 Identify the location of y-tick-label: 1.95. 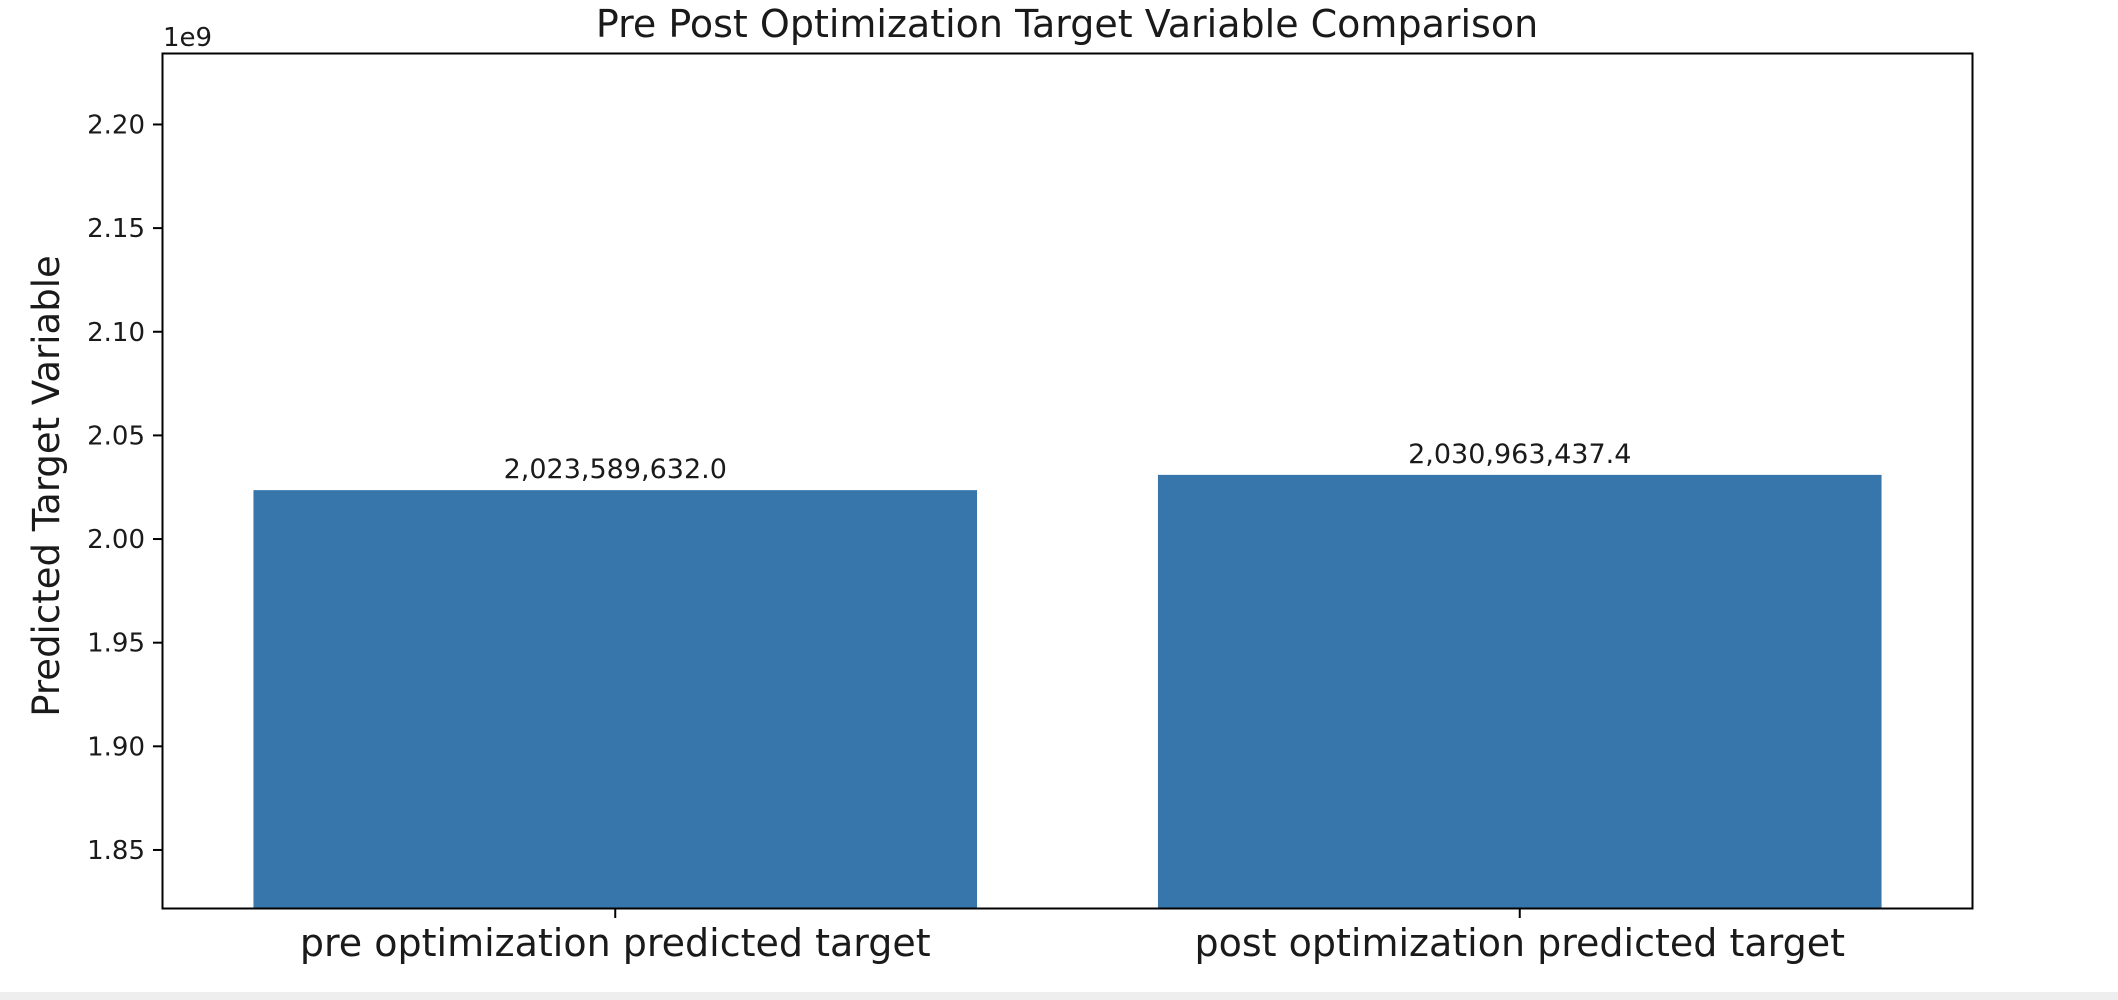
(116, 644).